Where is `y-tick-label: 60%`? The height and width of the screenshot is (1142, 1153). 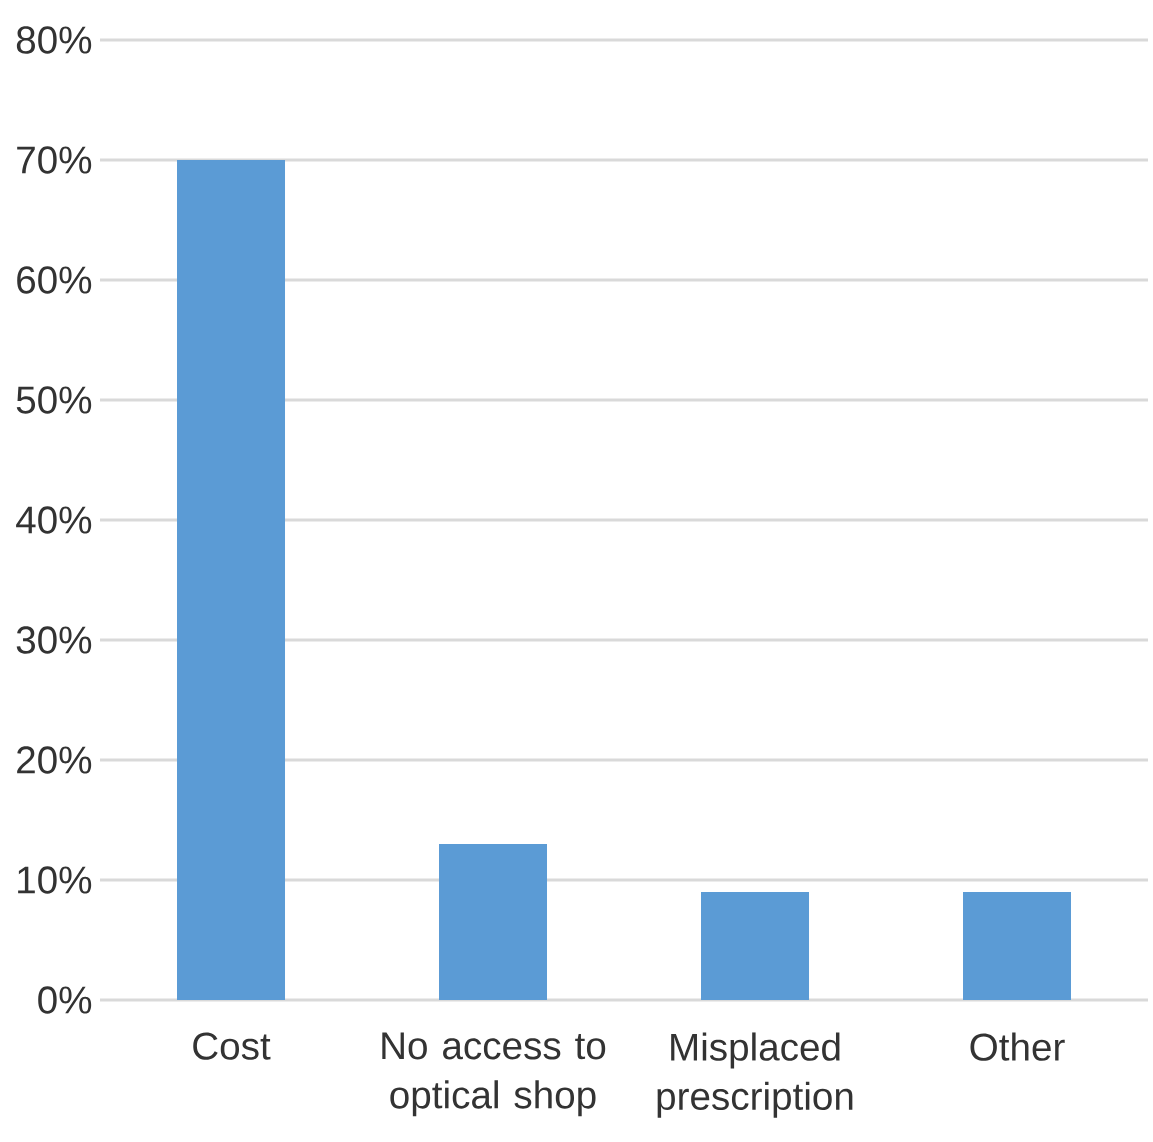
y-tick-label: 60% is located at coordinates (54, 280).